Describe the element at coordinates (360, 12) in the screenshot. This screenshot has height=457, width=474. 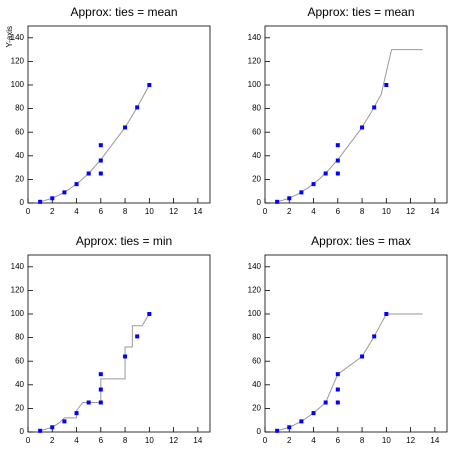
I see `chart-title: Approx: ties = mean` at that location.